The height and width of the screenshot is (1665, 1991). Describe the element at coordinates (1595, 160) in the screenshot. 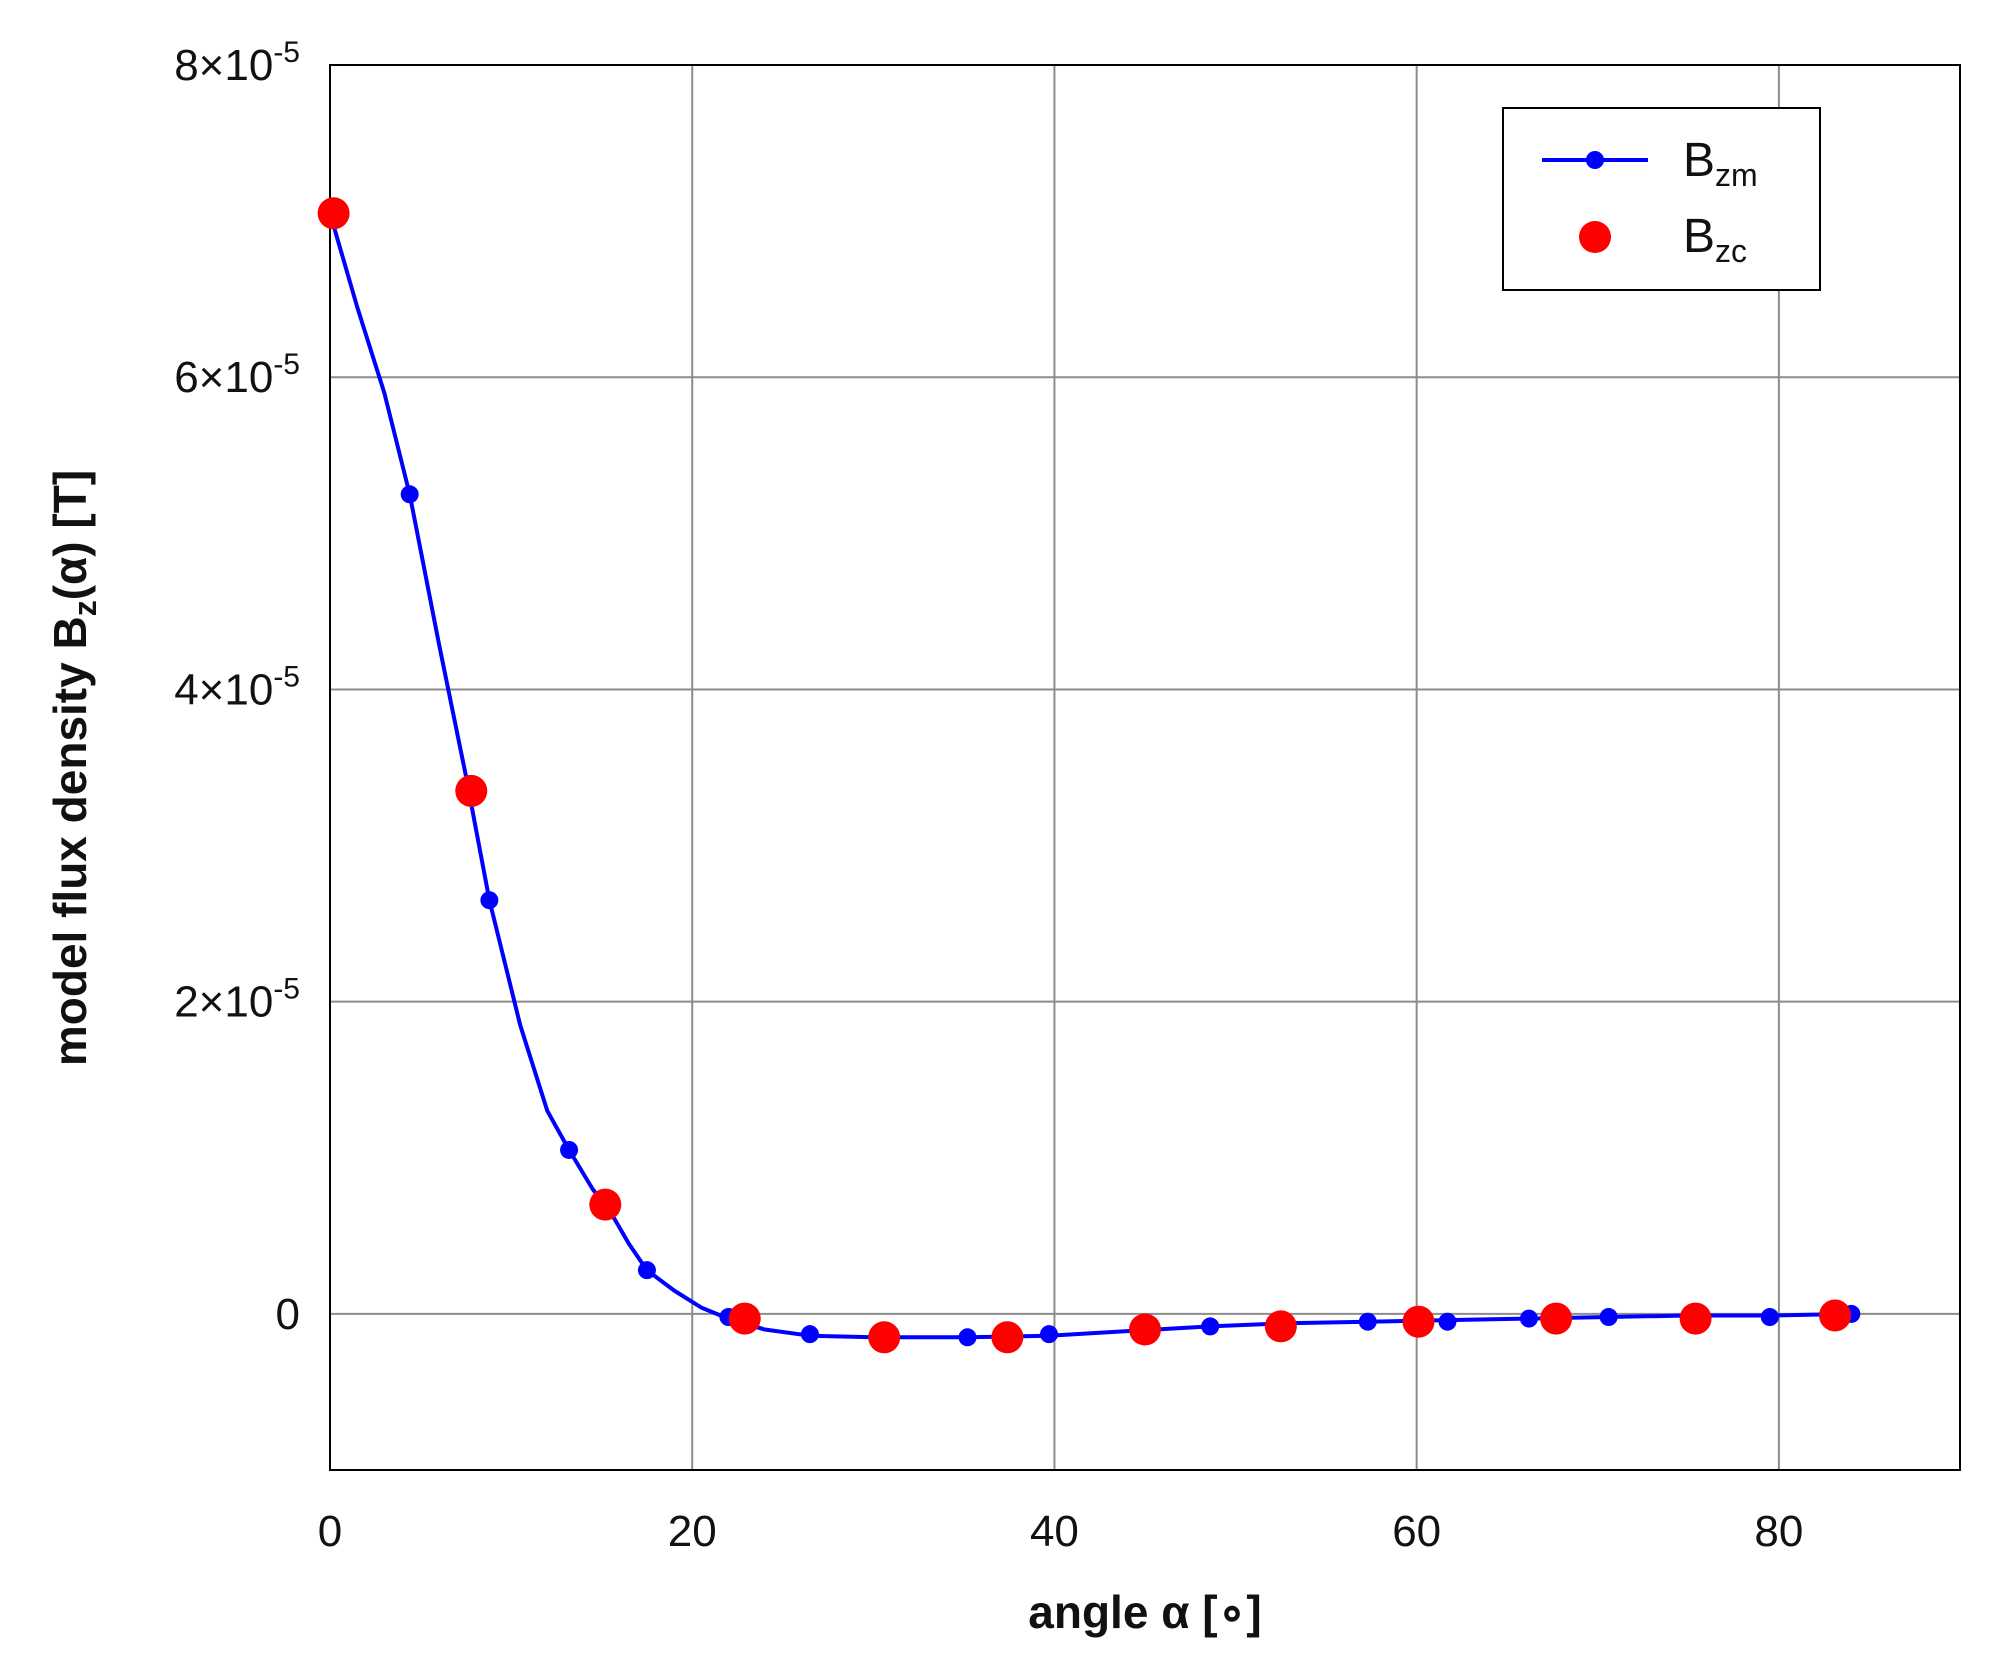

I see `legend-marker-bzm` at that location.